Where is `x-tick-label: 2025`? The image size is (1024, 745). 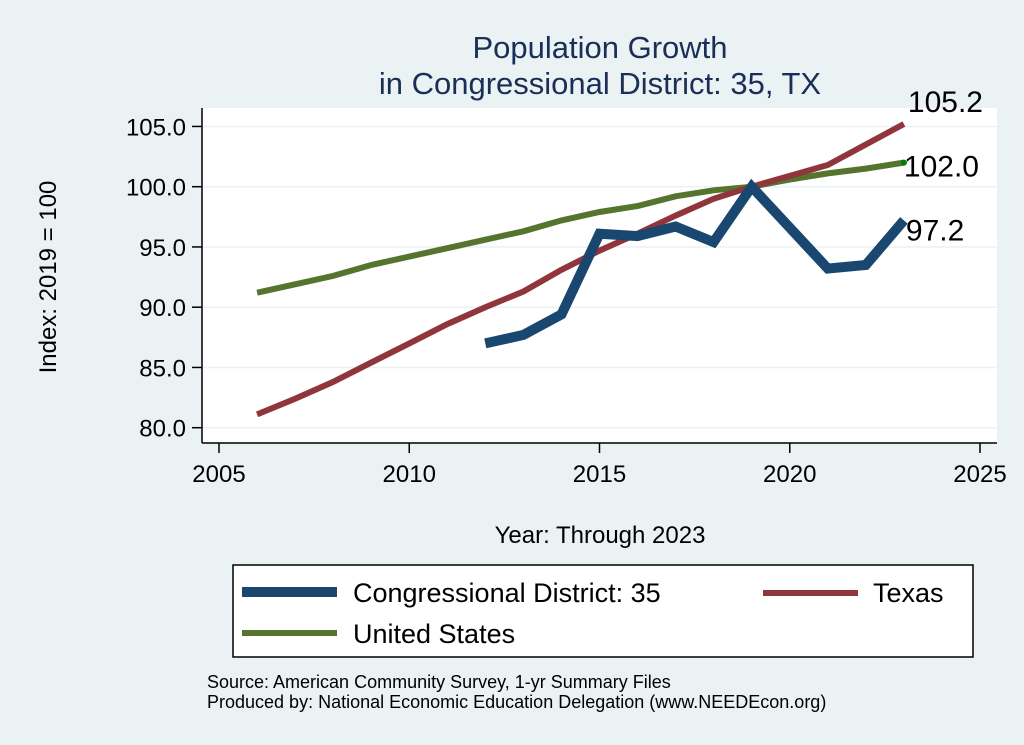 x-tick-label: 2025 is located at coordinates (979, 474).